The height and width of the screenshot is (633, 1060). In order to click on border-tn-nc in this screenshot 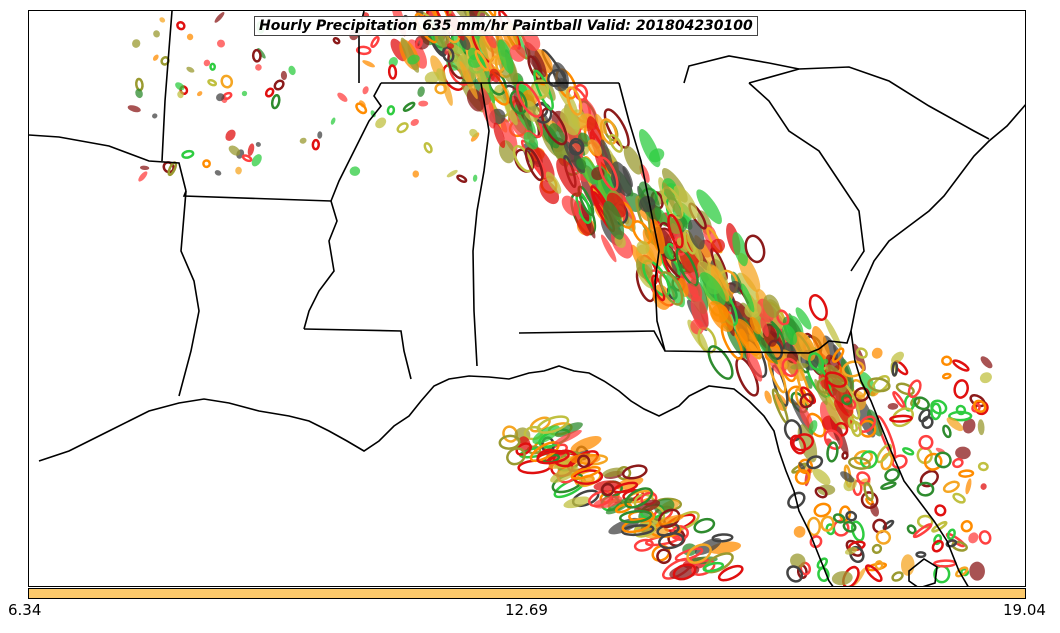, I will do `click(741, 69)`.